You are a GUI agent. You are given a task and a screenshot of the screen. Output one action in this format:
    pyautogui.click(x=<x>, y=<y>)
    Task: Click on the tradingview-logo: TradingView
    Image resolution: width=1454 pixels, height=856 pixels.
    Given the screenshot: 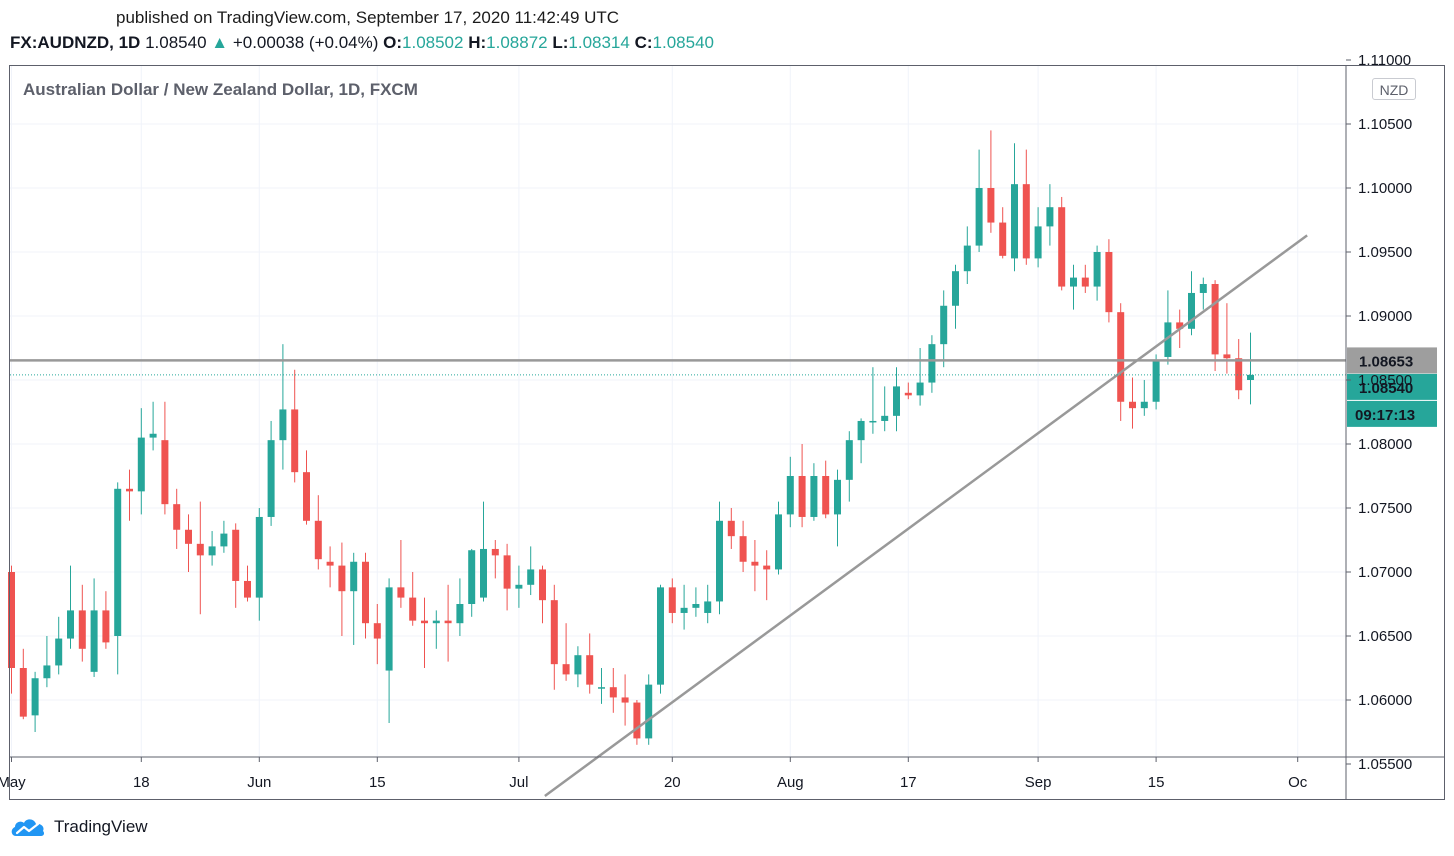 What is the action you would take?
    pyautogui.click(x=79, y=827)
    